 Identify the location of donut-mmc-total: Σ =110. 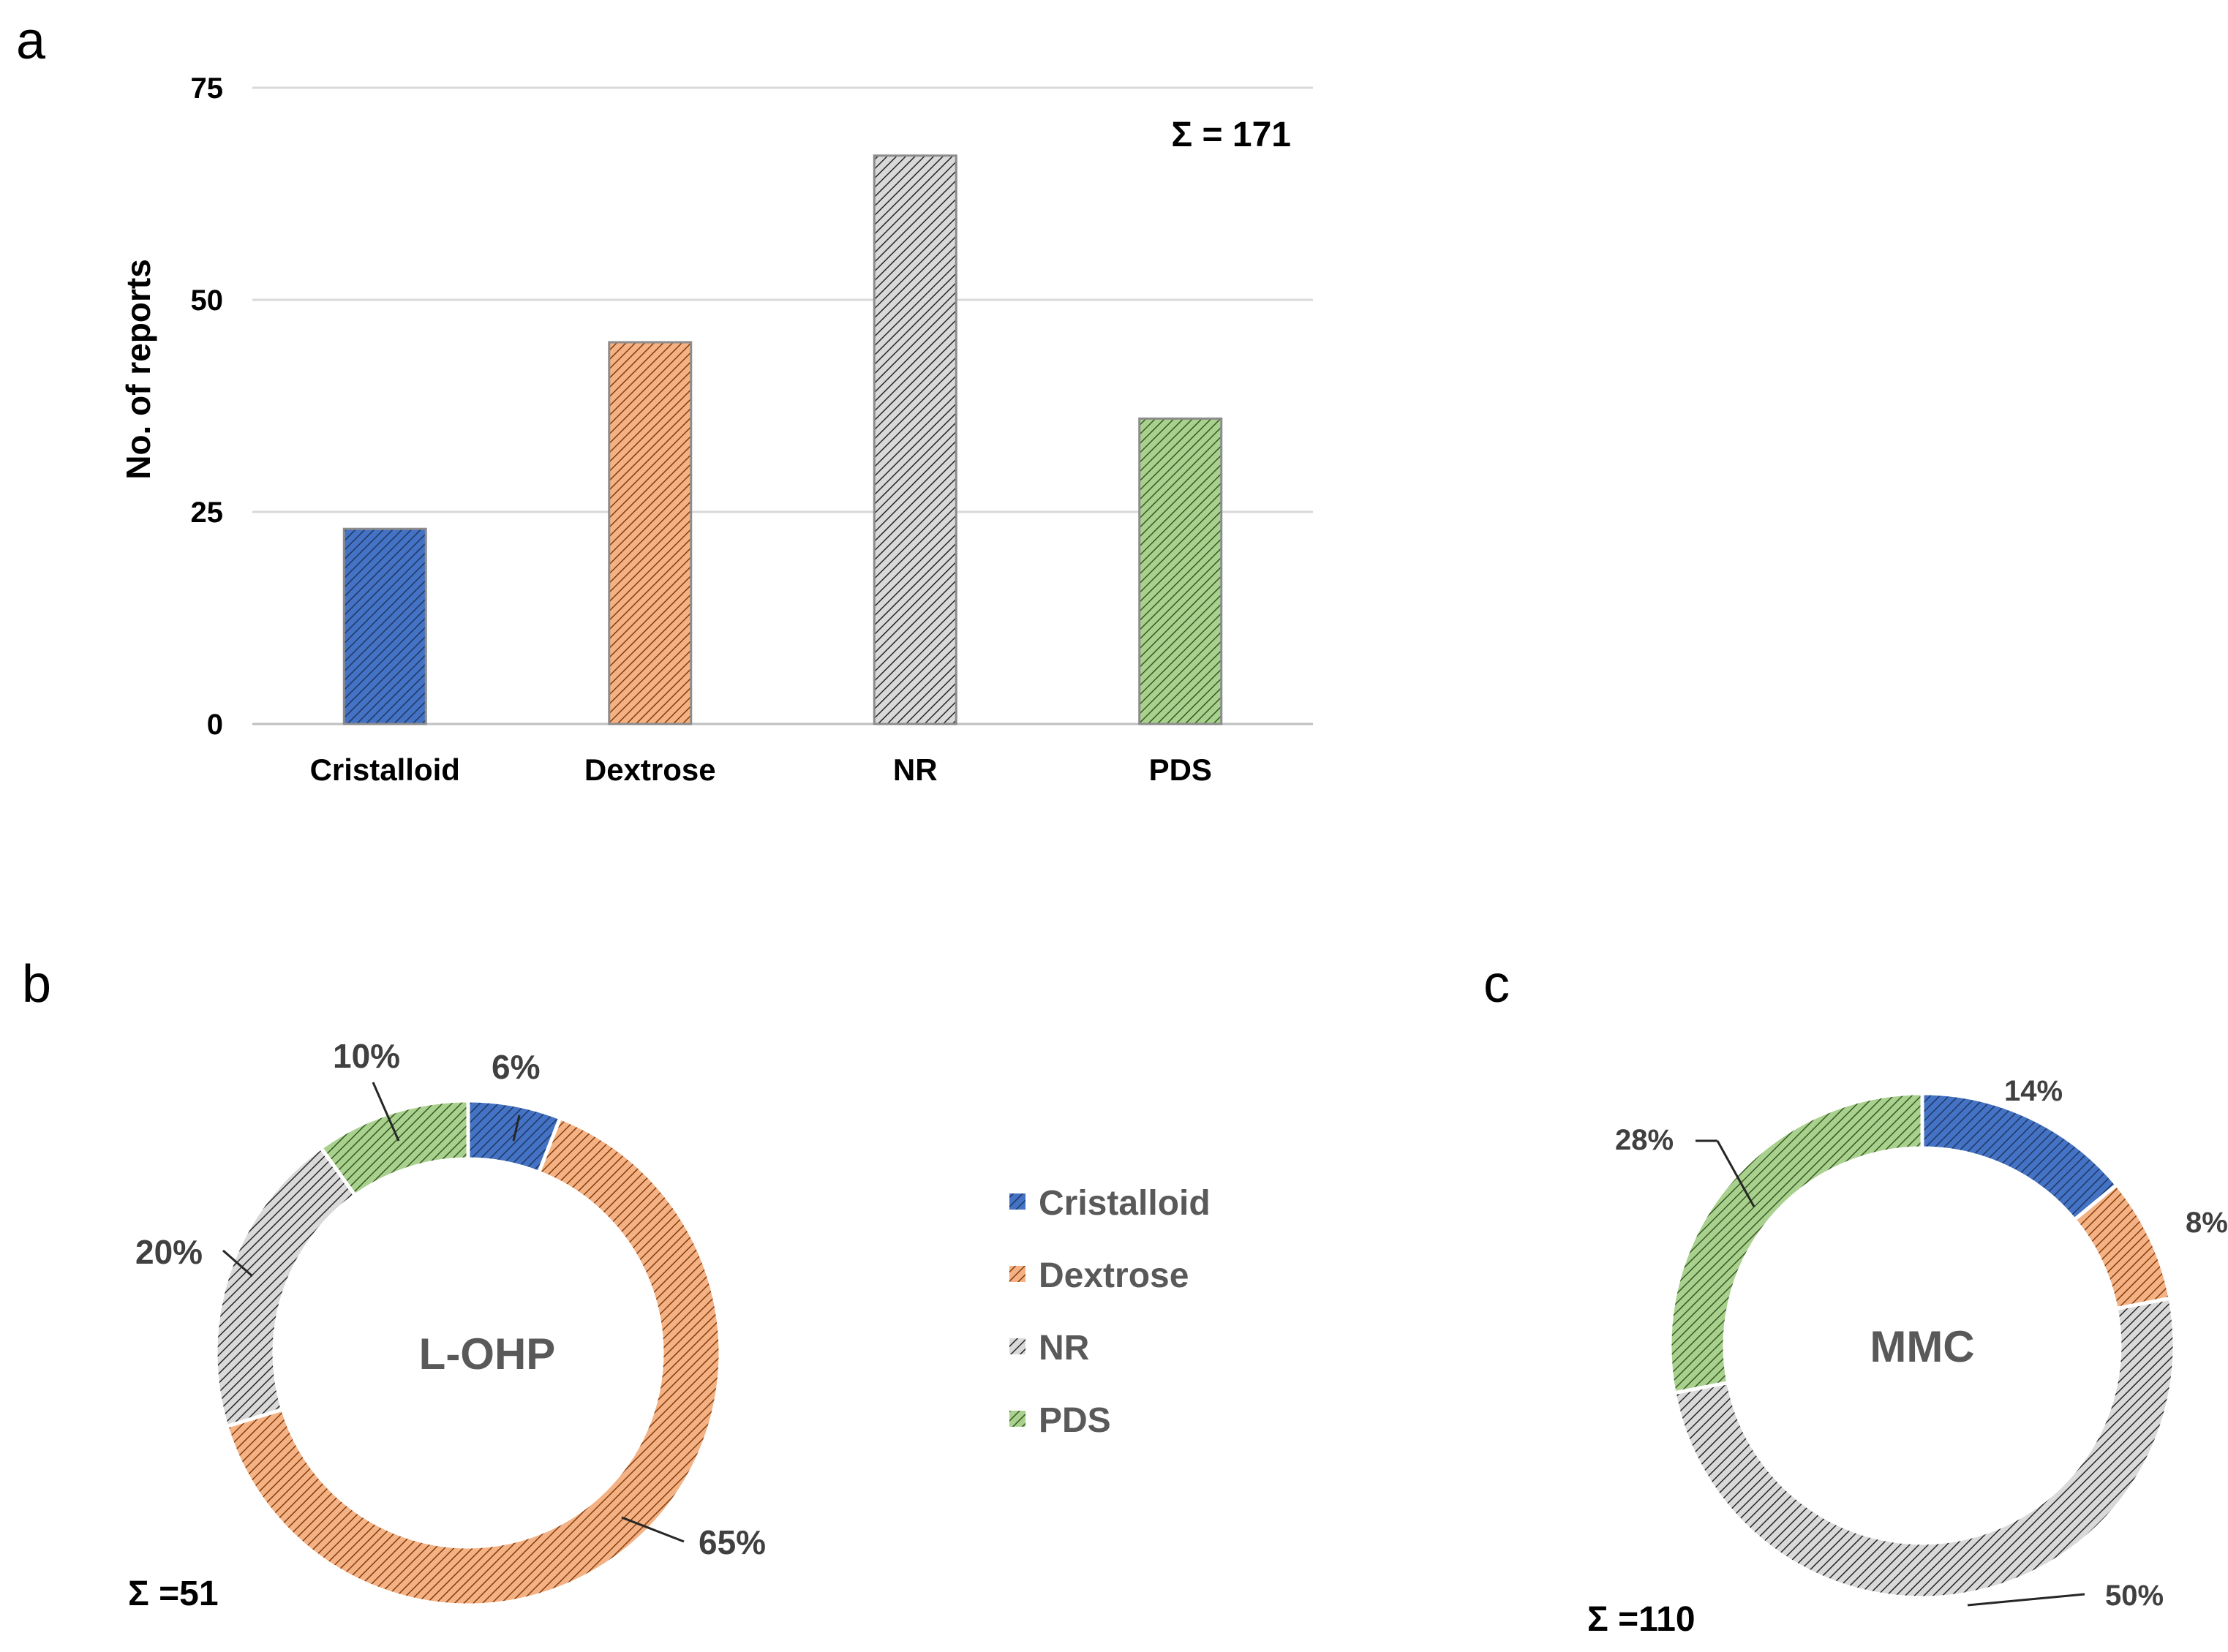
(1641, 1619).